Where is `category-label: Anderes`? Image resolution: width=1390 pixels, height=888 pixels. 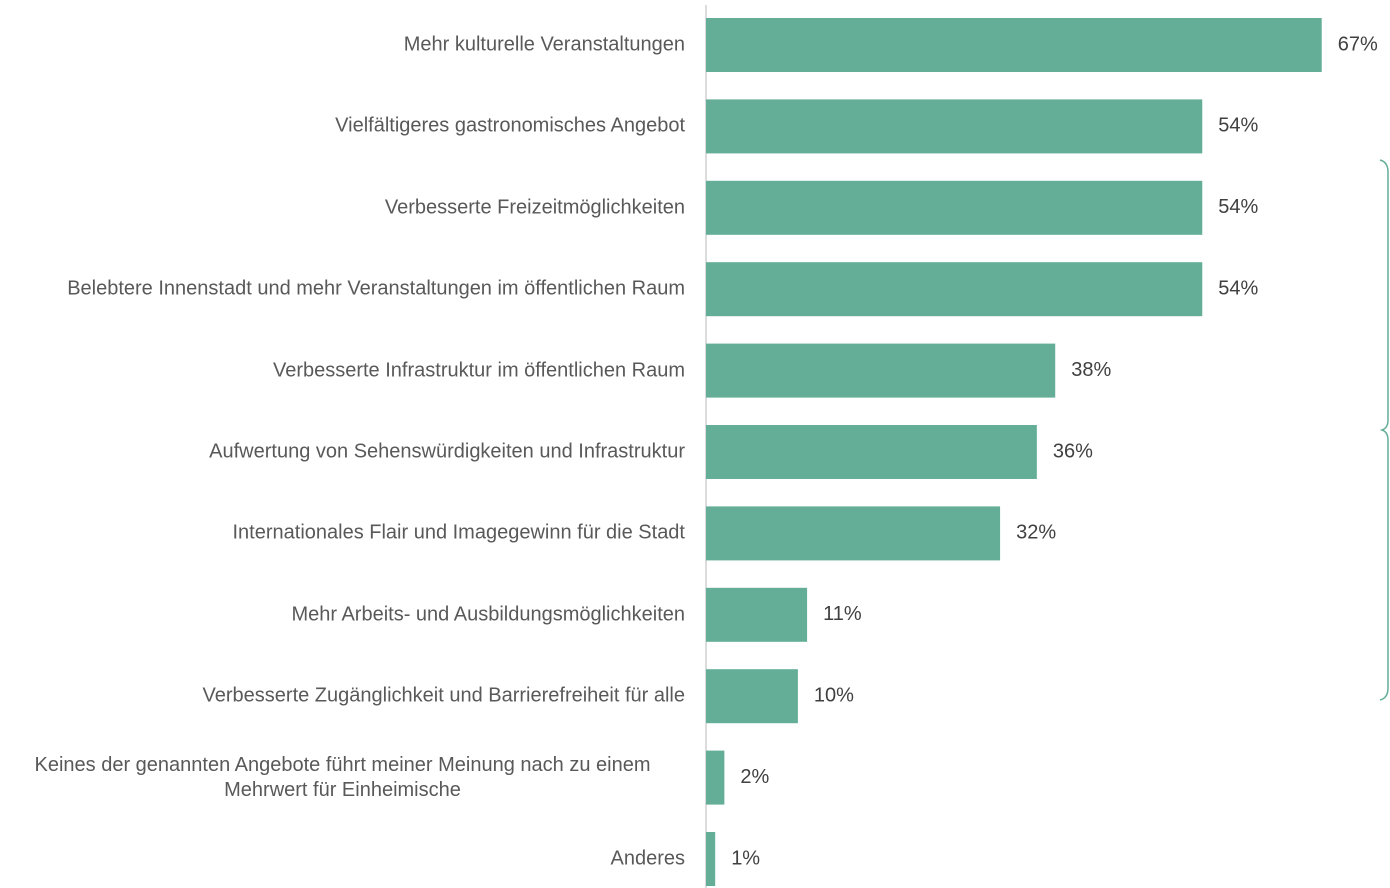 category-label: Anderes is located at coordinates (648, 858).